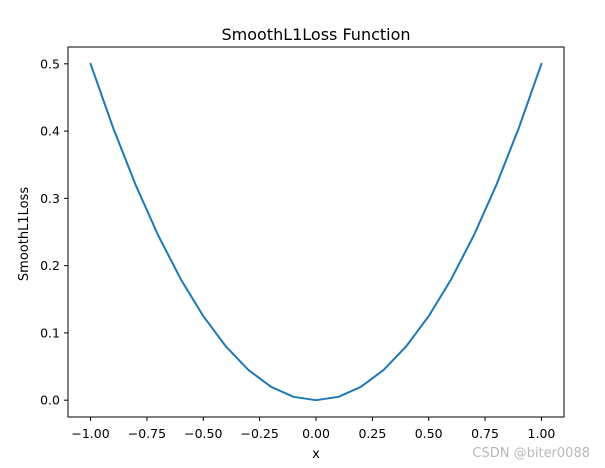 Image resolution: width=605 pixels, height=468 pixels. I want to click on y-tick-label: 0.0, so click(50, 400).